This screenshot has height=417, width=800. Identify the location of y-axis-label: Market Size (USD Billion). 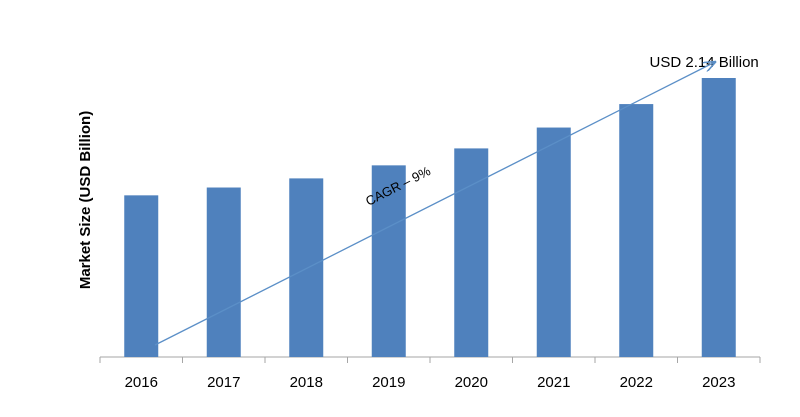
(85, 200).